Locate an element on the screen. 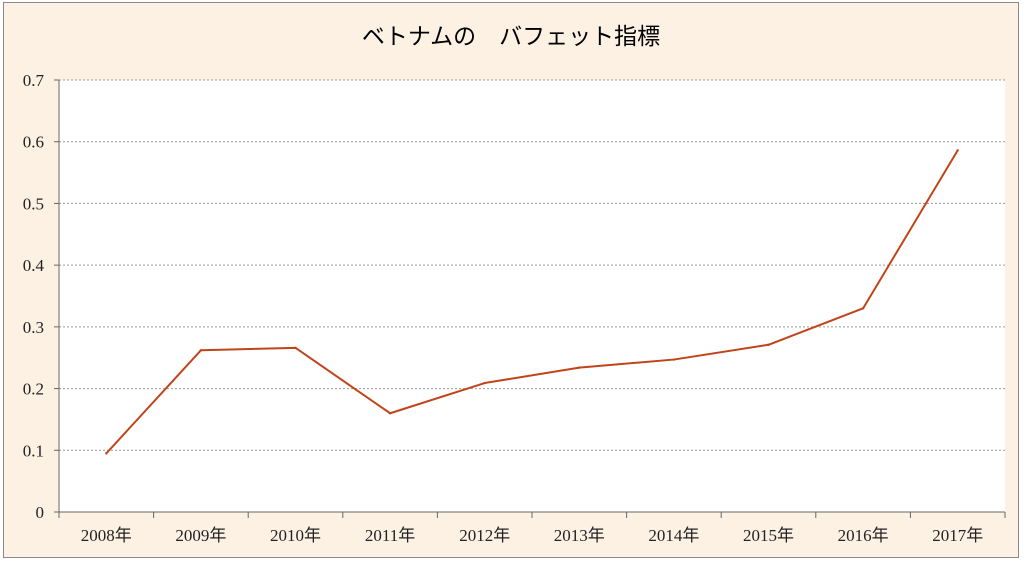 The width and height of the screenshot is (1024, 564). x-tick-label: 2015年 is located at coordinates (768, 535).